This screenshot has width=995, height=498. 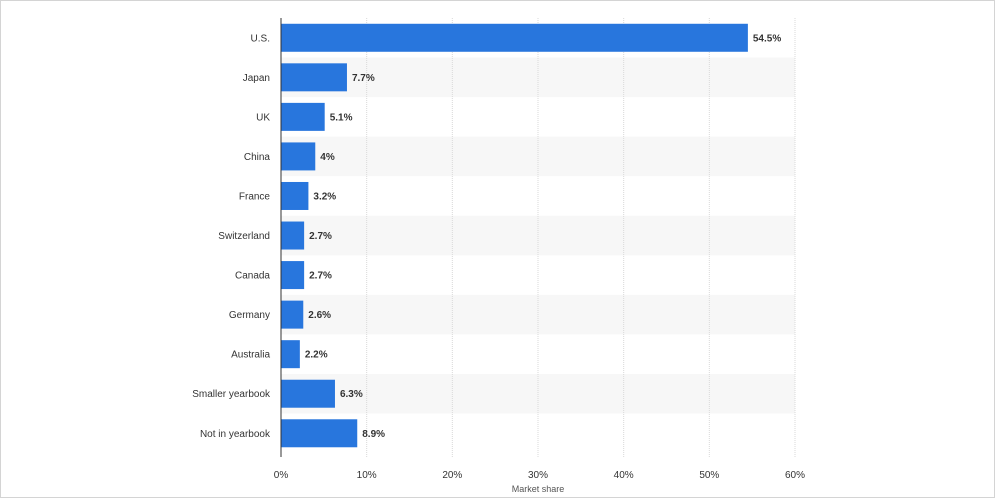 I want to click on category-label: U.S., so click(x=260, y=38).